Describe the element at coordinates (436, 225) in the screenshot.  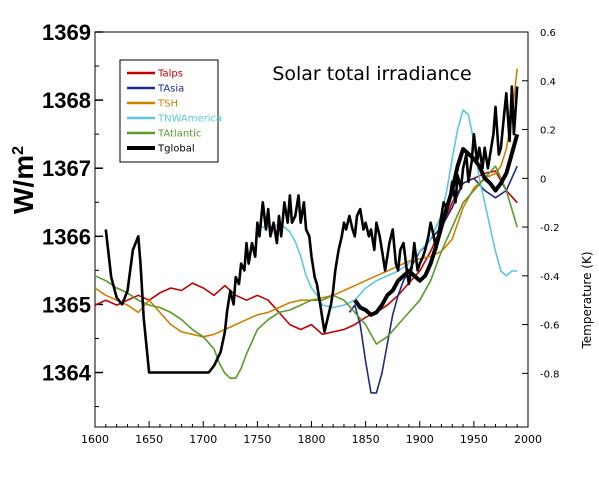
I see `series-line-tglobal` at that location.